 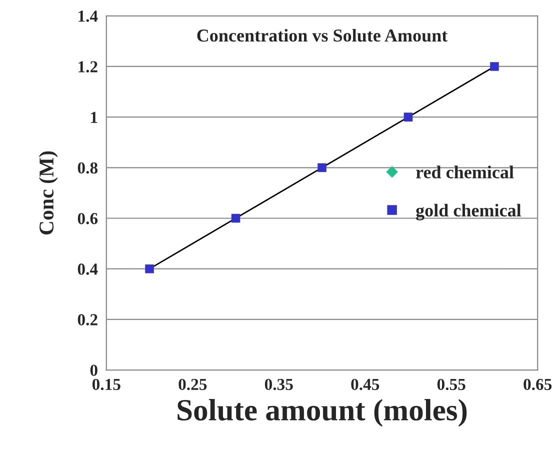 I want to click on text: Concentration vs Solute Amount, so click(x=322, y=35).